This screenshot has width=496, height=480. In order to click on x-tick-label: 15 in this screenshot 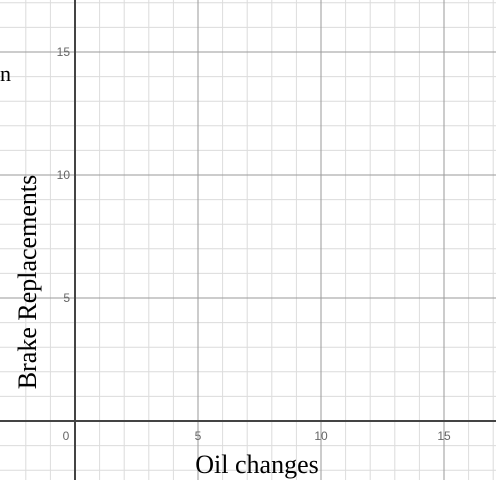, I will do `click(444, 436)`.